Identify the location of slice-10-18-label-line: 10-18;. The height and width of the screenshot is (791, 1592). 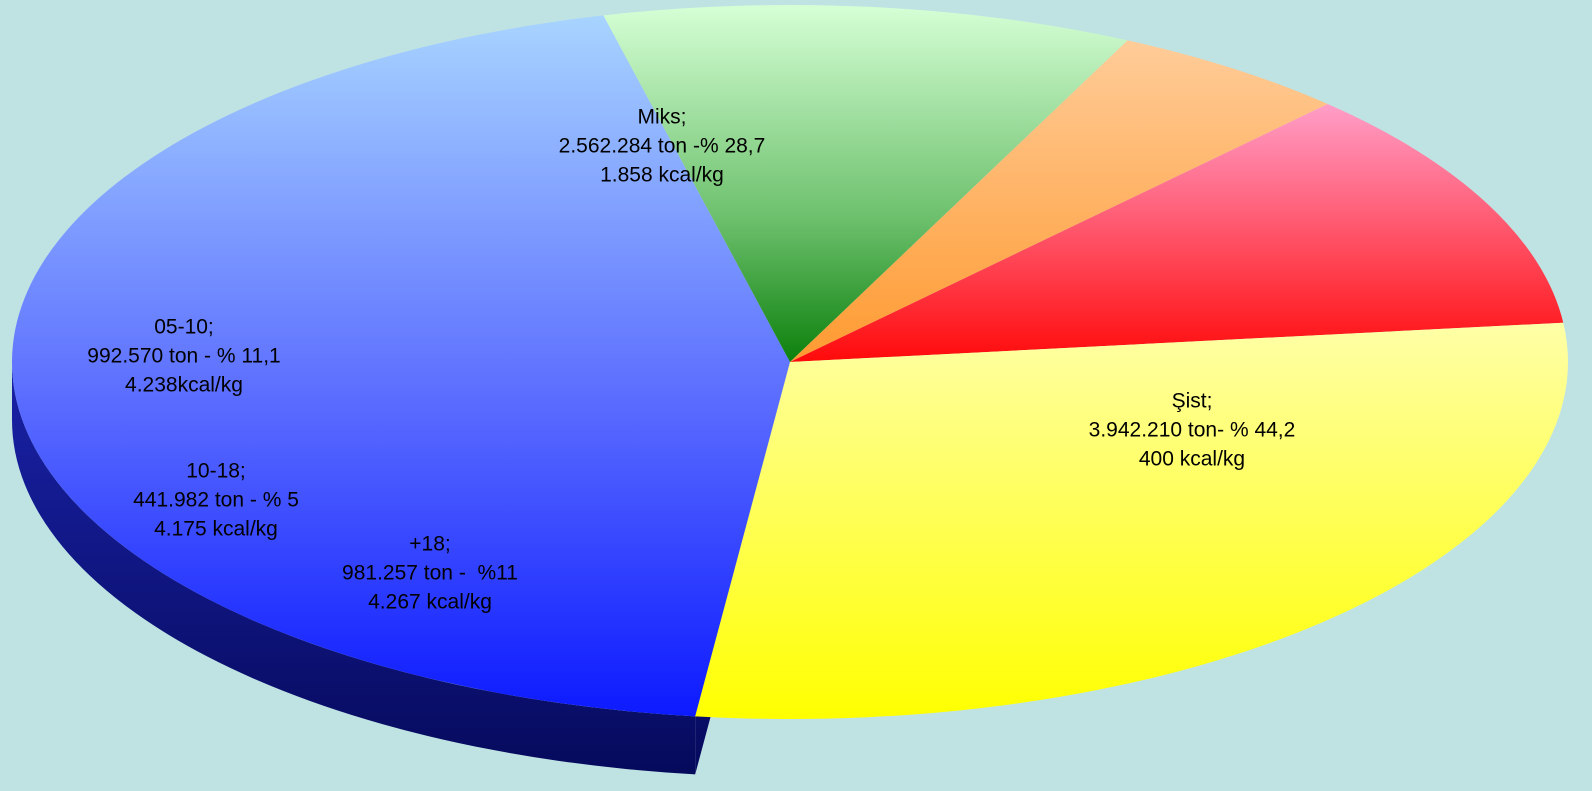
(216, 471).